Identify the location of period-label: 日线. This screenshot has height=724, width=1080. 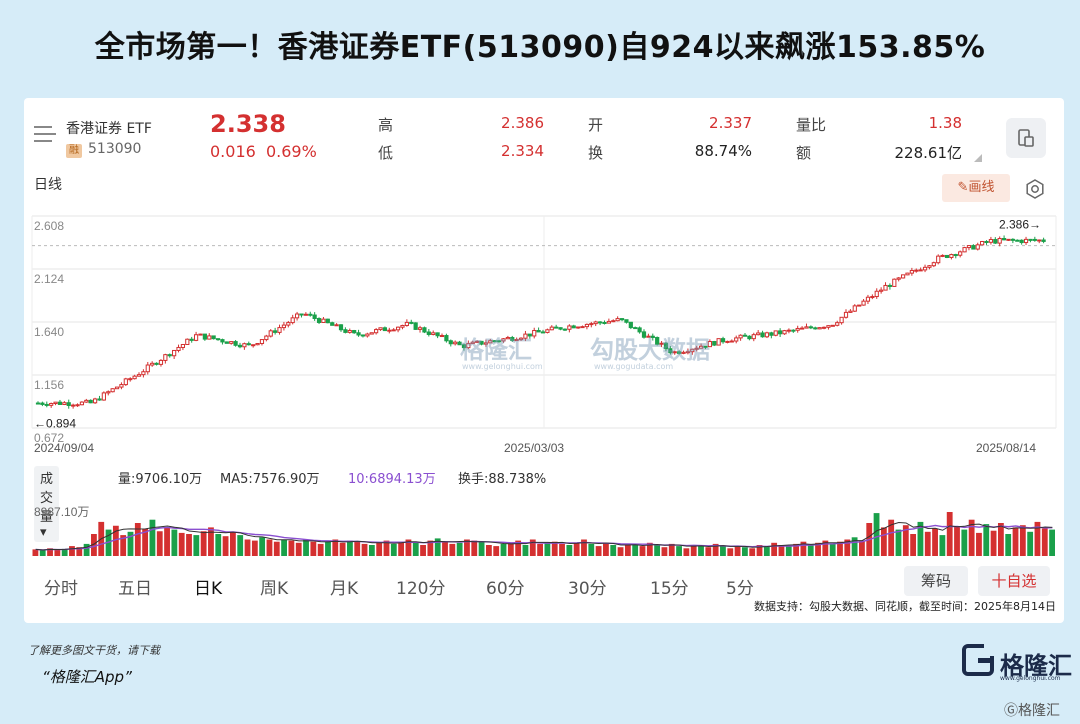
(48, 185).